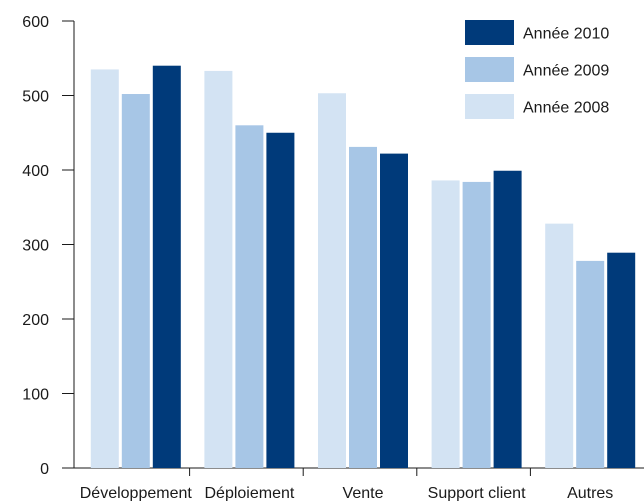  I want to click on bar-annee-2010-support-client, so click(507, 319).